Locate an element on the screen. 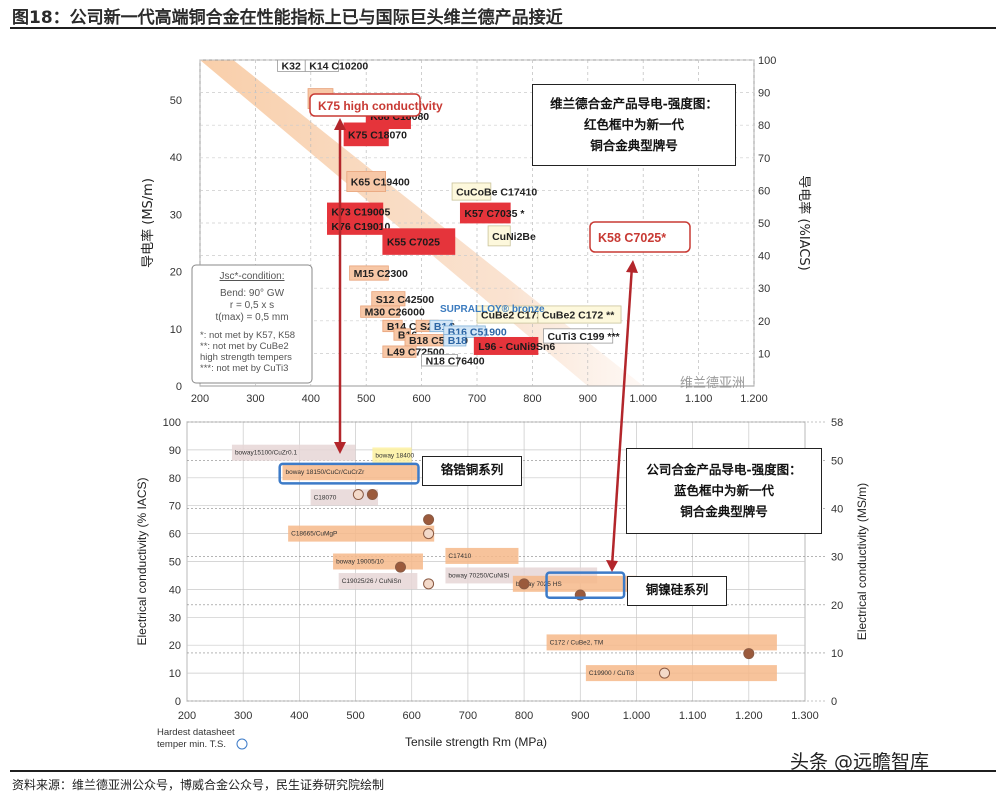  top-x-tick: 900 is located at coordinates (588, 399).